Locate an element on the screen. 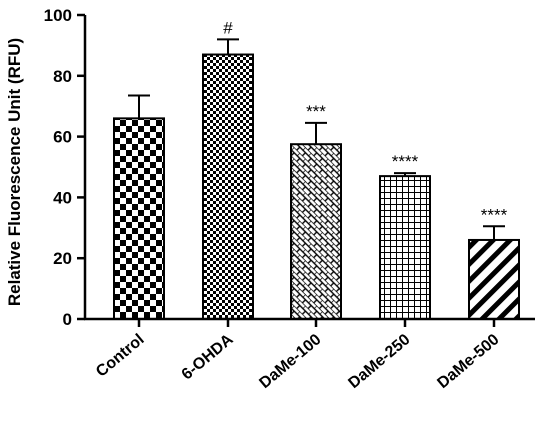 The image size is (550, 422). significance-label: *** is located at coordinates (316, 111).